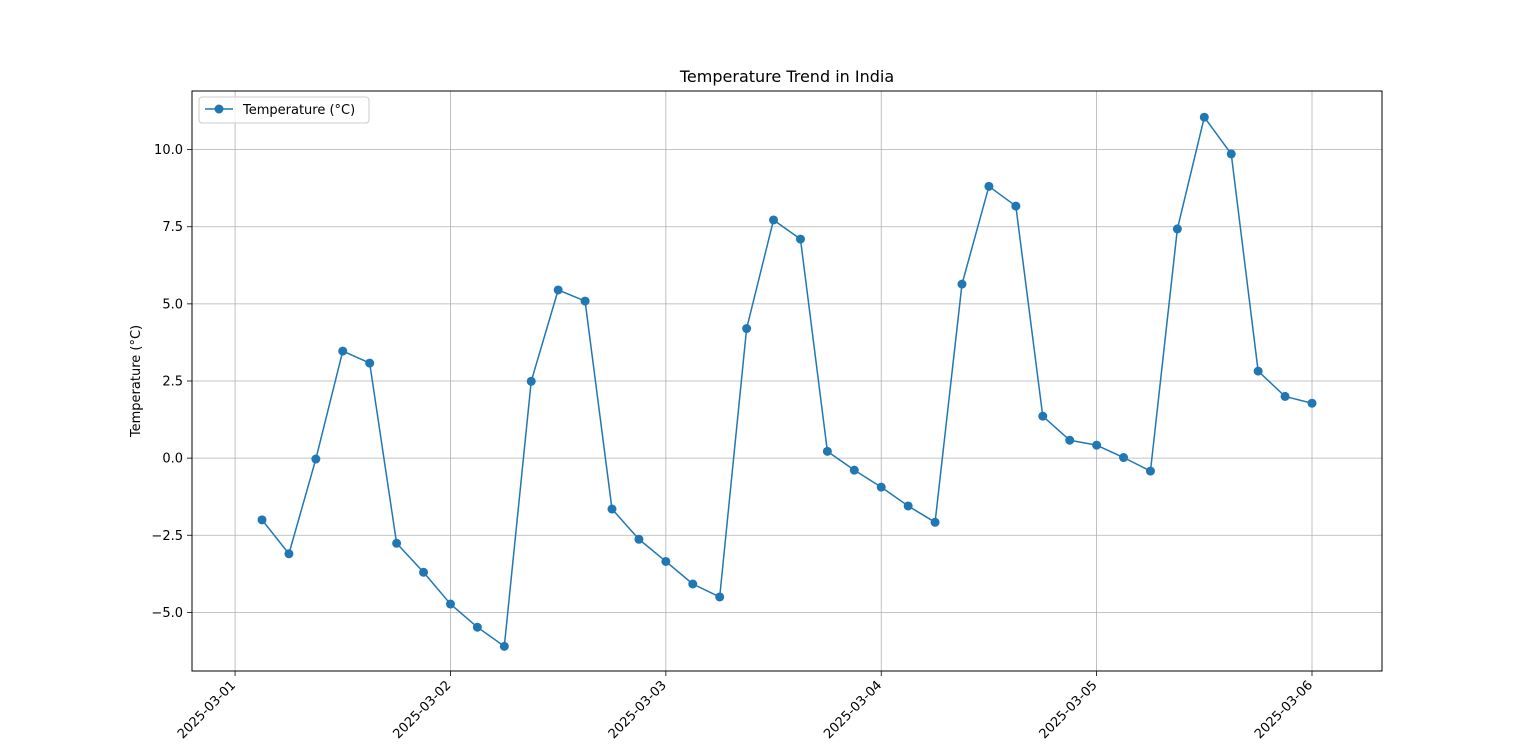  I want to click on y-tick-label: 0.0, so click(172, 459).